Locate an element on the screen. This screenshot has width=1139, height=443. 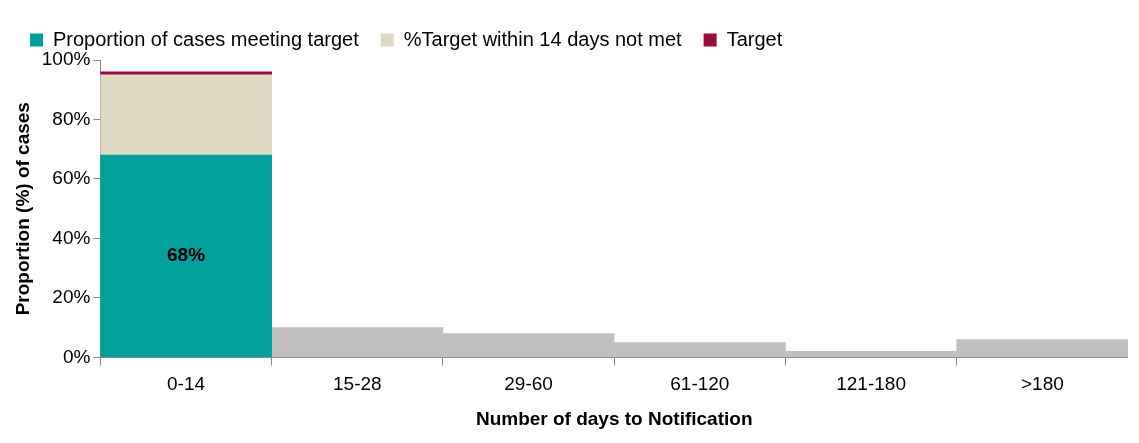
y-tick-label: 40% is located at coordinates (71, 237).